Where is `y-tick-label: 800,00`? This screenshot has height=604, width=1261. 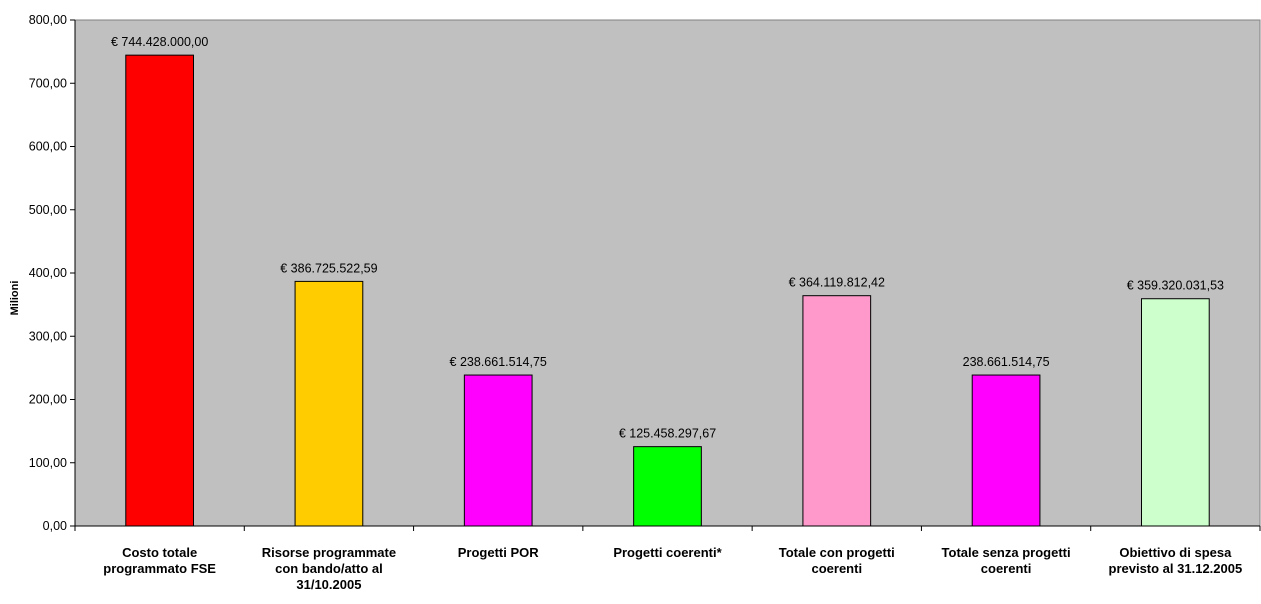
y-tick-label: 800,00 is located at coordinates (48, 20).